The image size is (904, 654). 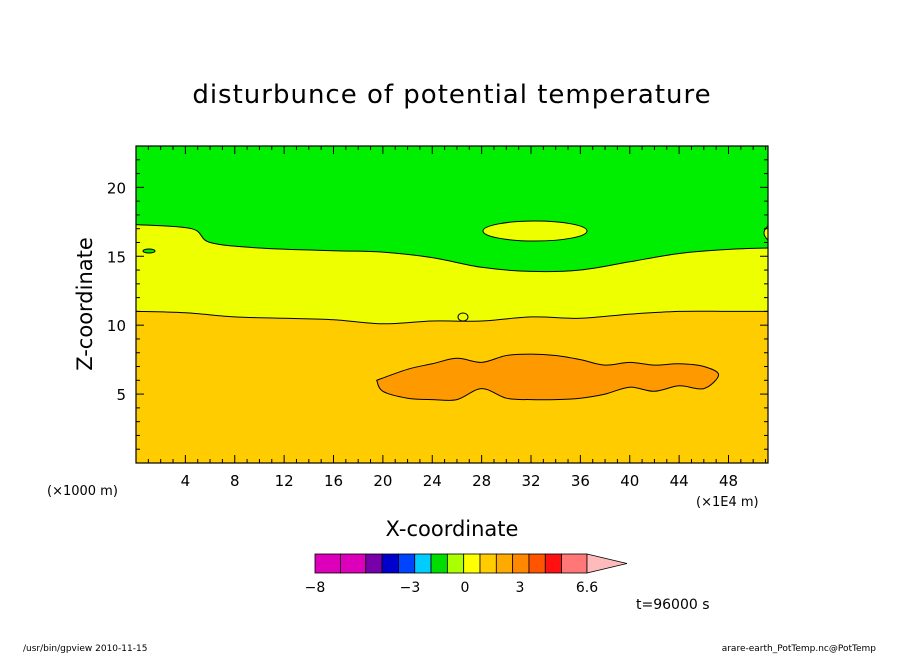 I want to click on x-axis-label: X-coordinate, so click(x=452, y=529).